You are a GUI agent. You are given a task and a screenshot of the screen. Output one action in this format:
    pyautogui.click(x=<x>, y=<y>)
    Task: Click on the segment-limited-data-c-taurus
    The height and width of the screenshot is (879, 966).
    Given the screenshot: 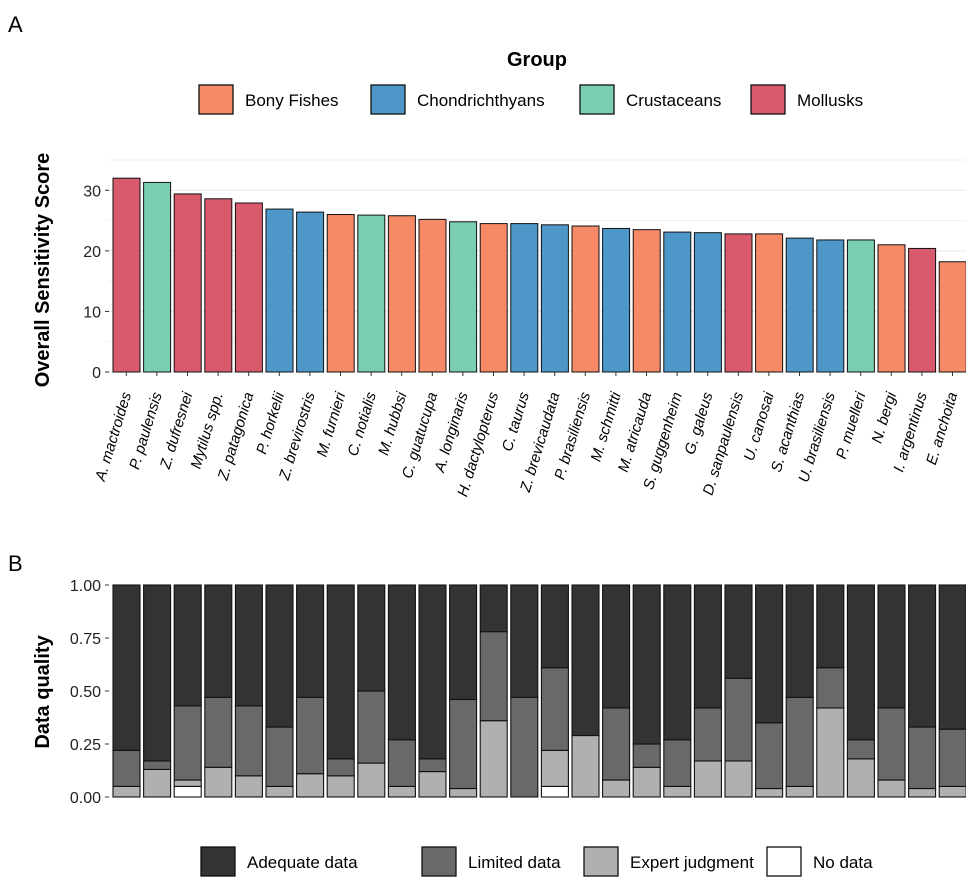 What is the action you would take?
    pyautogui.click(x=524, y=747)
    